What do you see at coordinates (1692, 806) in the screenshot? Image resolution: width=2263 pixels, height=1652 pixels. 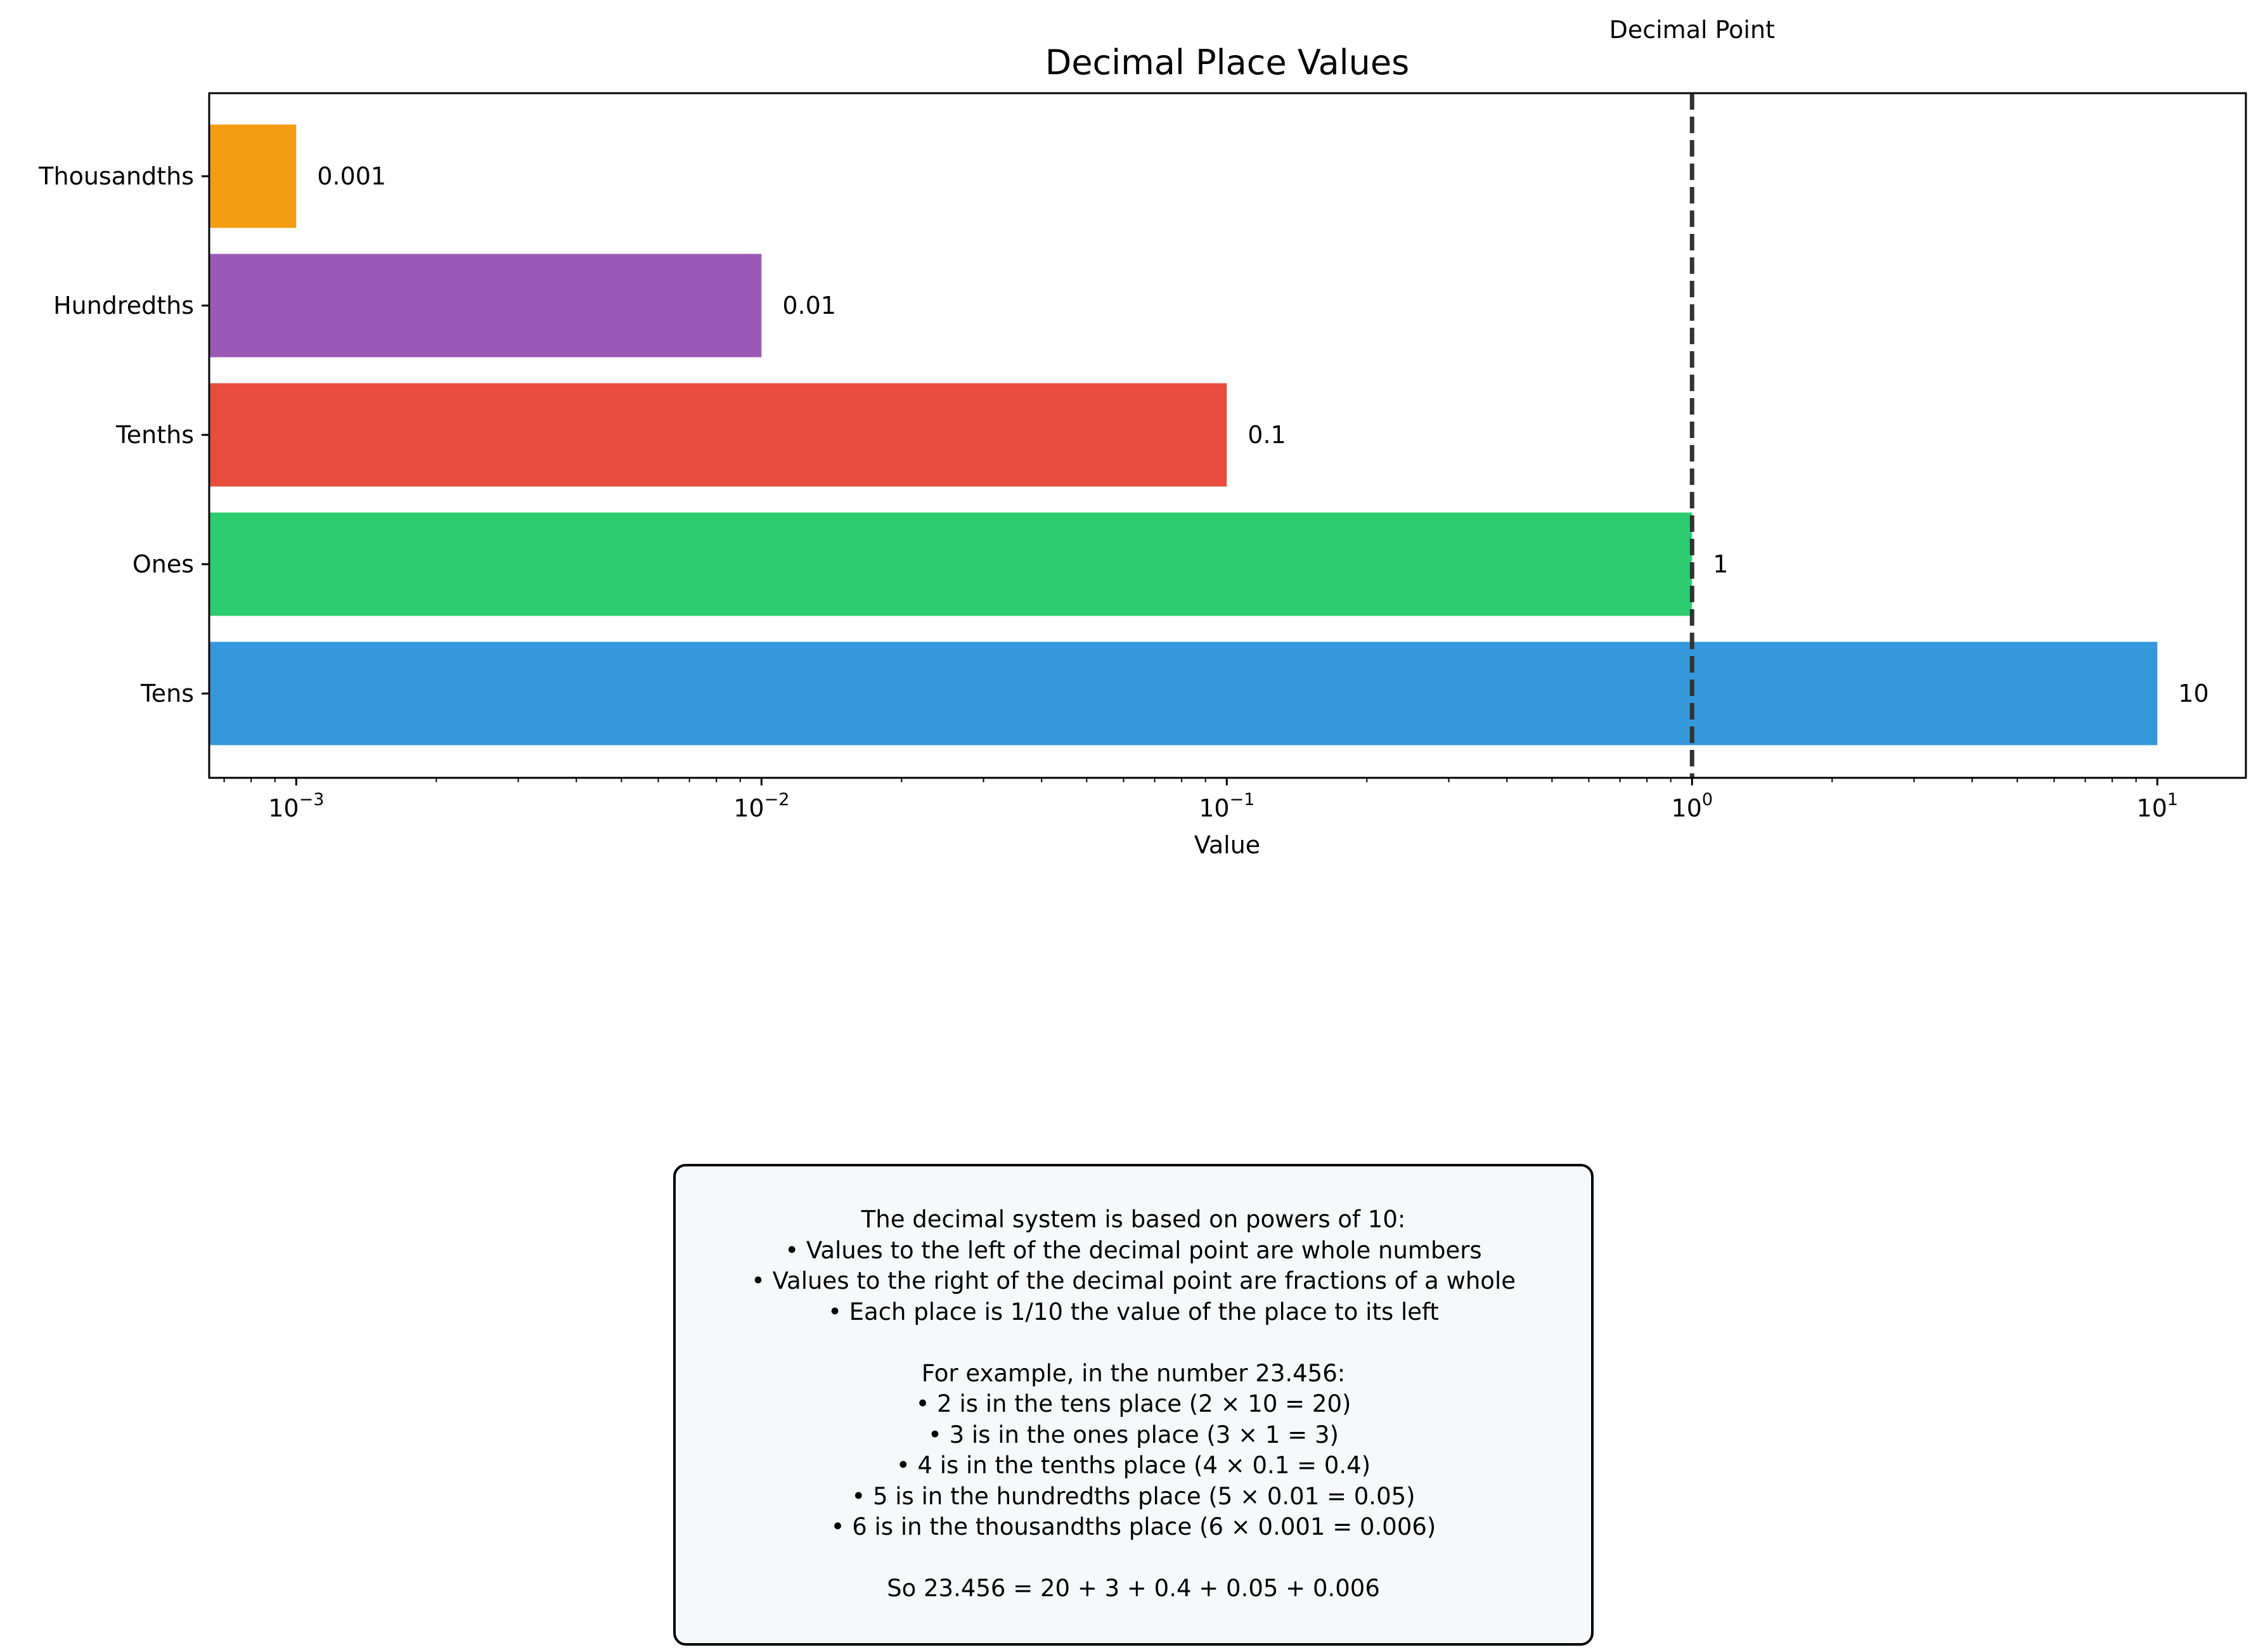 I see `x-tick-label: 10⁰` at bounding box center [1692, 806].